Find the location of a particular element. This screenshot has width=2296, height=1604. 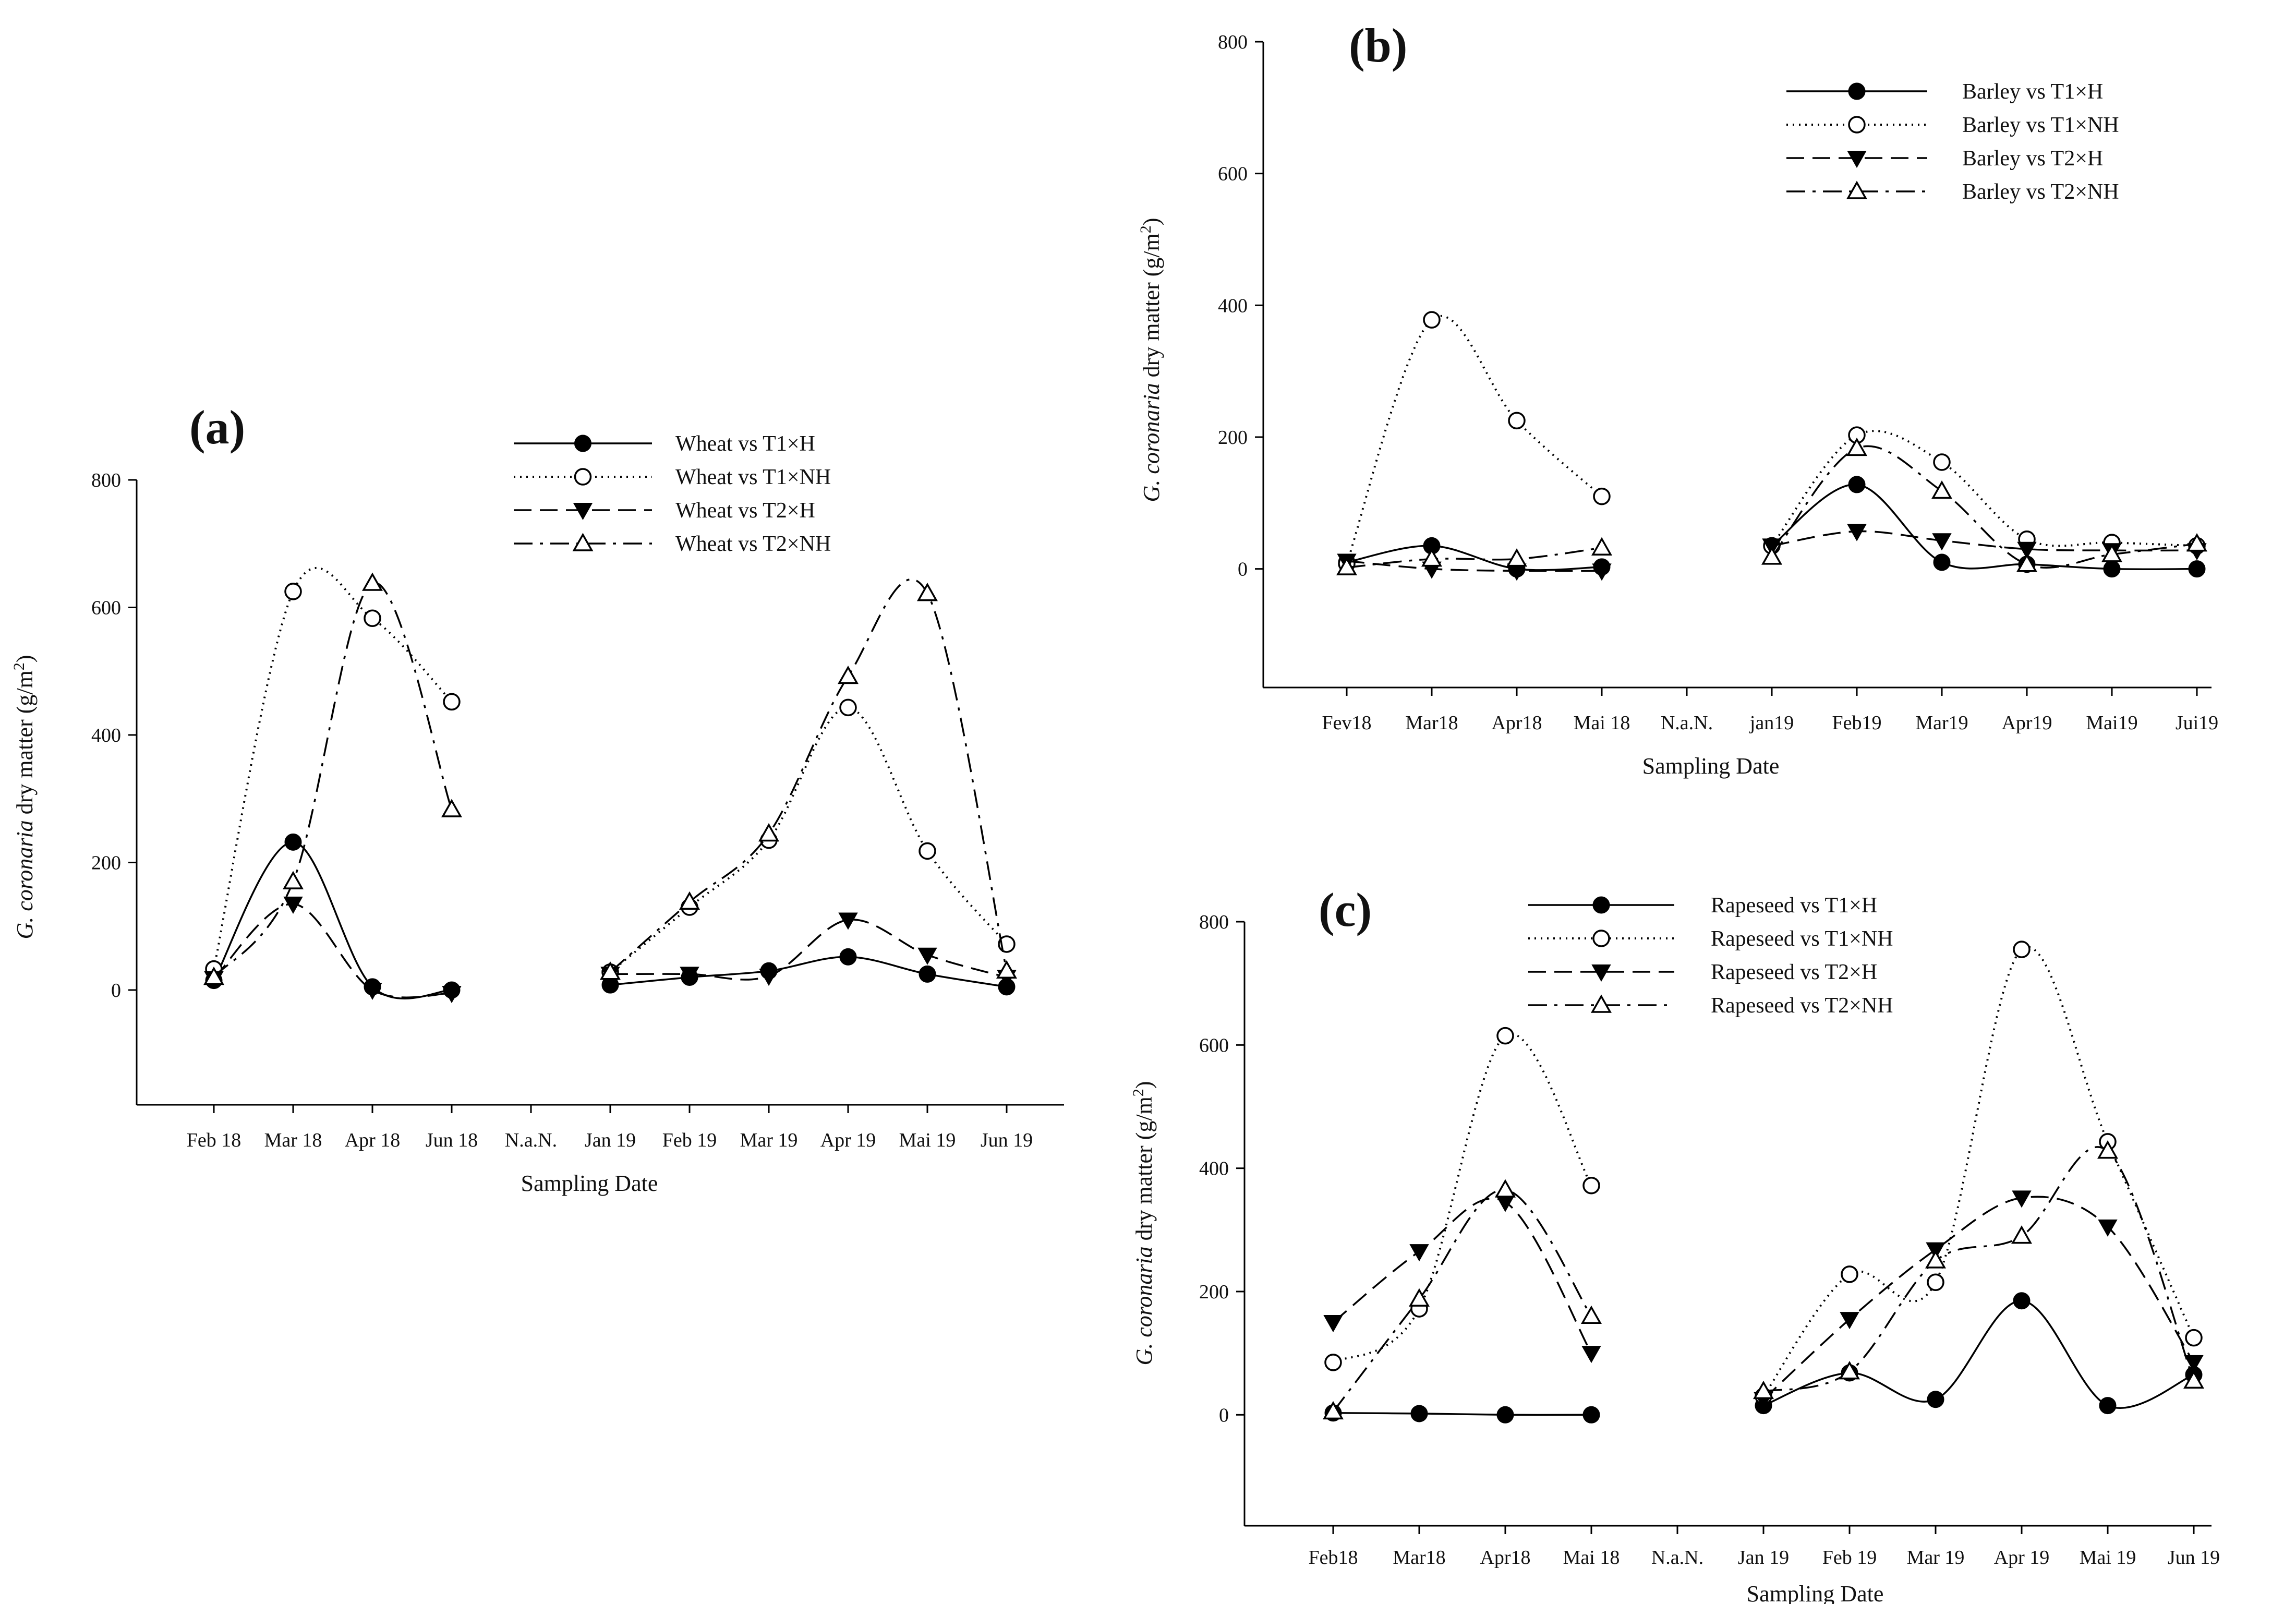

y-tick-label: 600 is located at coordinates (1214, 1045).